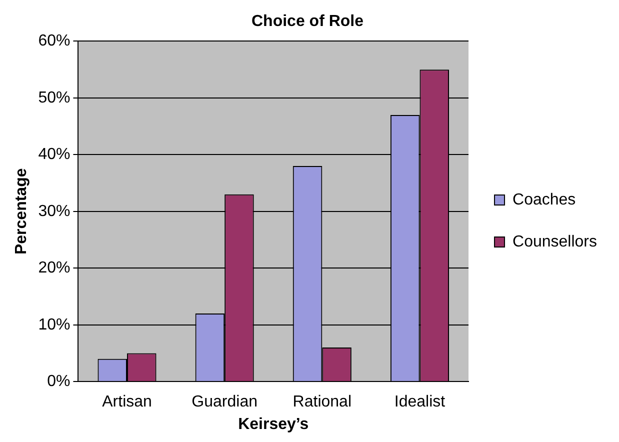 This screenshot has width=619, height=442. Describe the element at coordinates (58, 381) in the screenshot. I see `y-tick-label: 0%` at that location.